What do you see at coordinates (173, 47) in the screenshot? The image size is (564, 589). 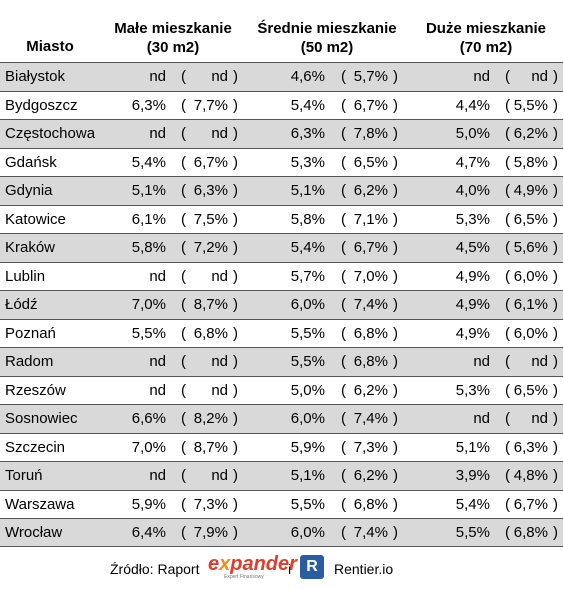 I see `header-cell: (30 m2)` at bounding box center [173, 47].